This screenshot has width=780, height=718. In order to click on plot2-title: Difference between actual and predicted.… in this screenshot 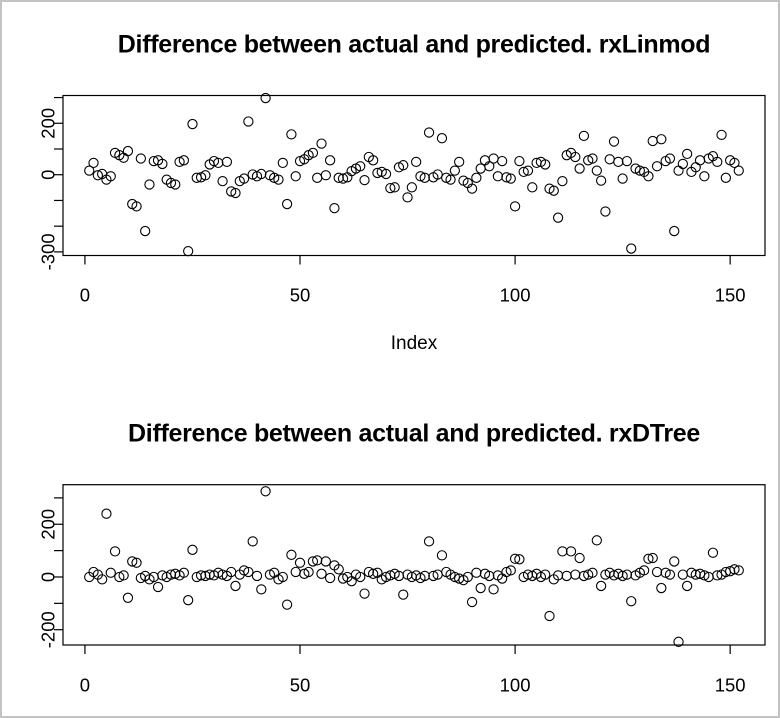, I will do `click(414, 433)`.